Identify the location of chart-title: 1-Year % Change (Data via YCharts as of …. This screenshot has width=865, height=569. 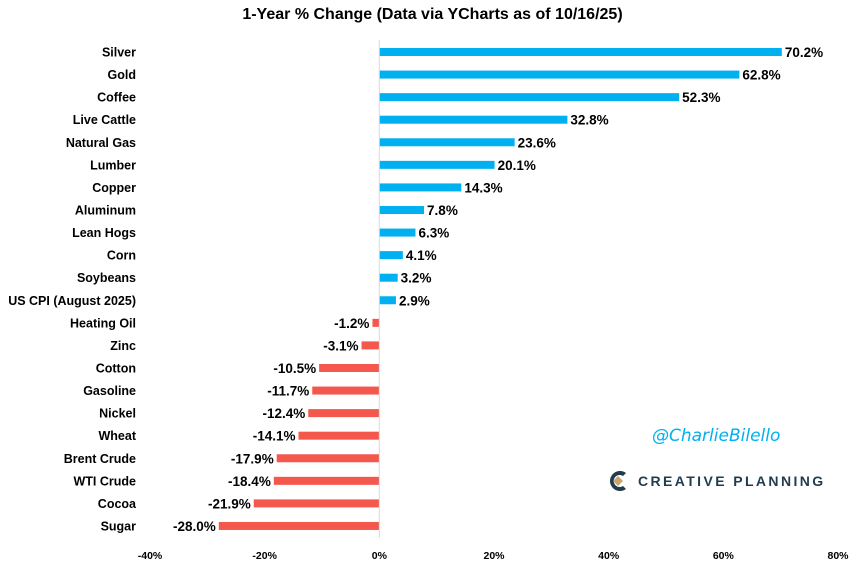
(432, 14).